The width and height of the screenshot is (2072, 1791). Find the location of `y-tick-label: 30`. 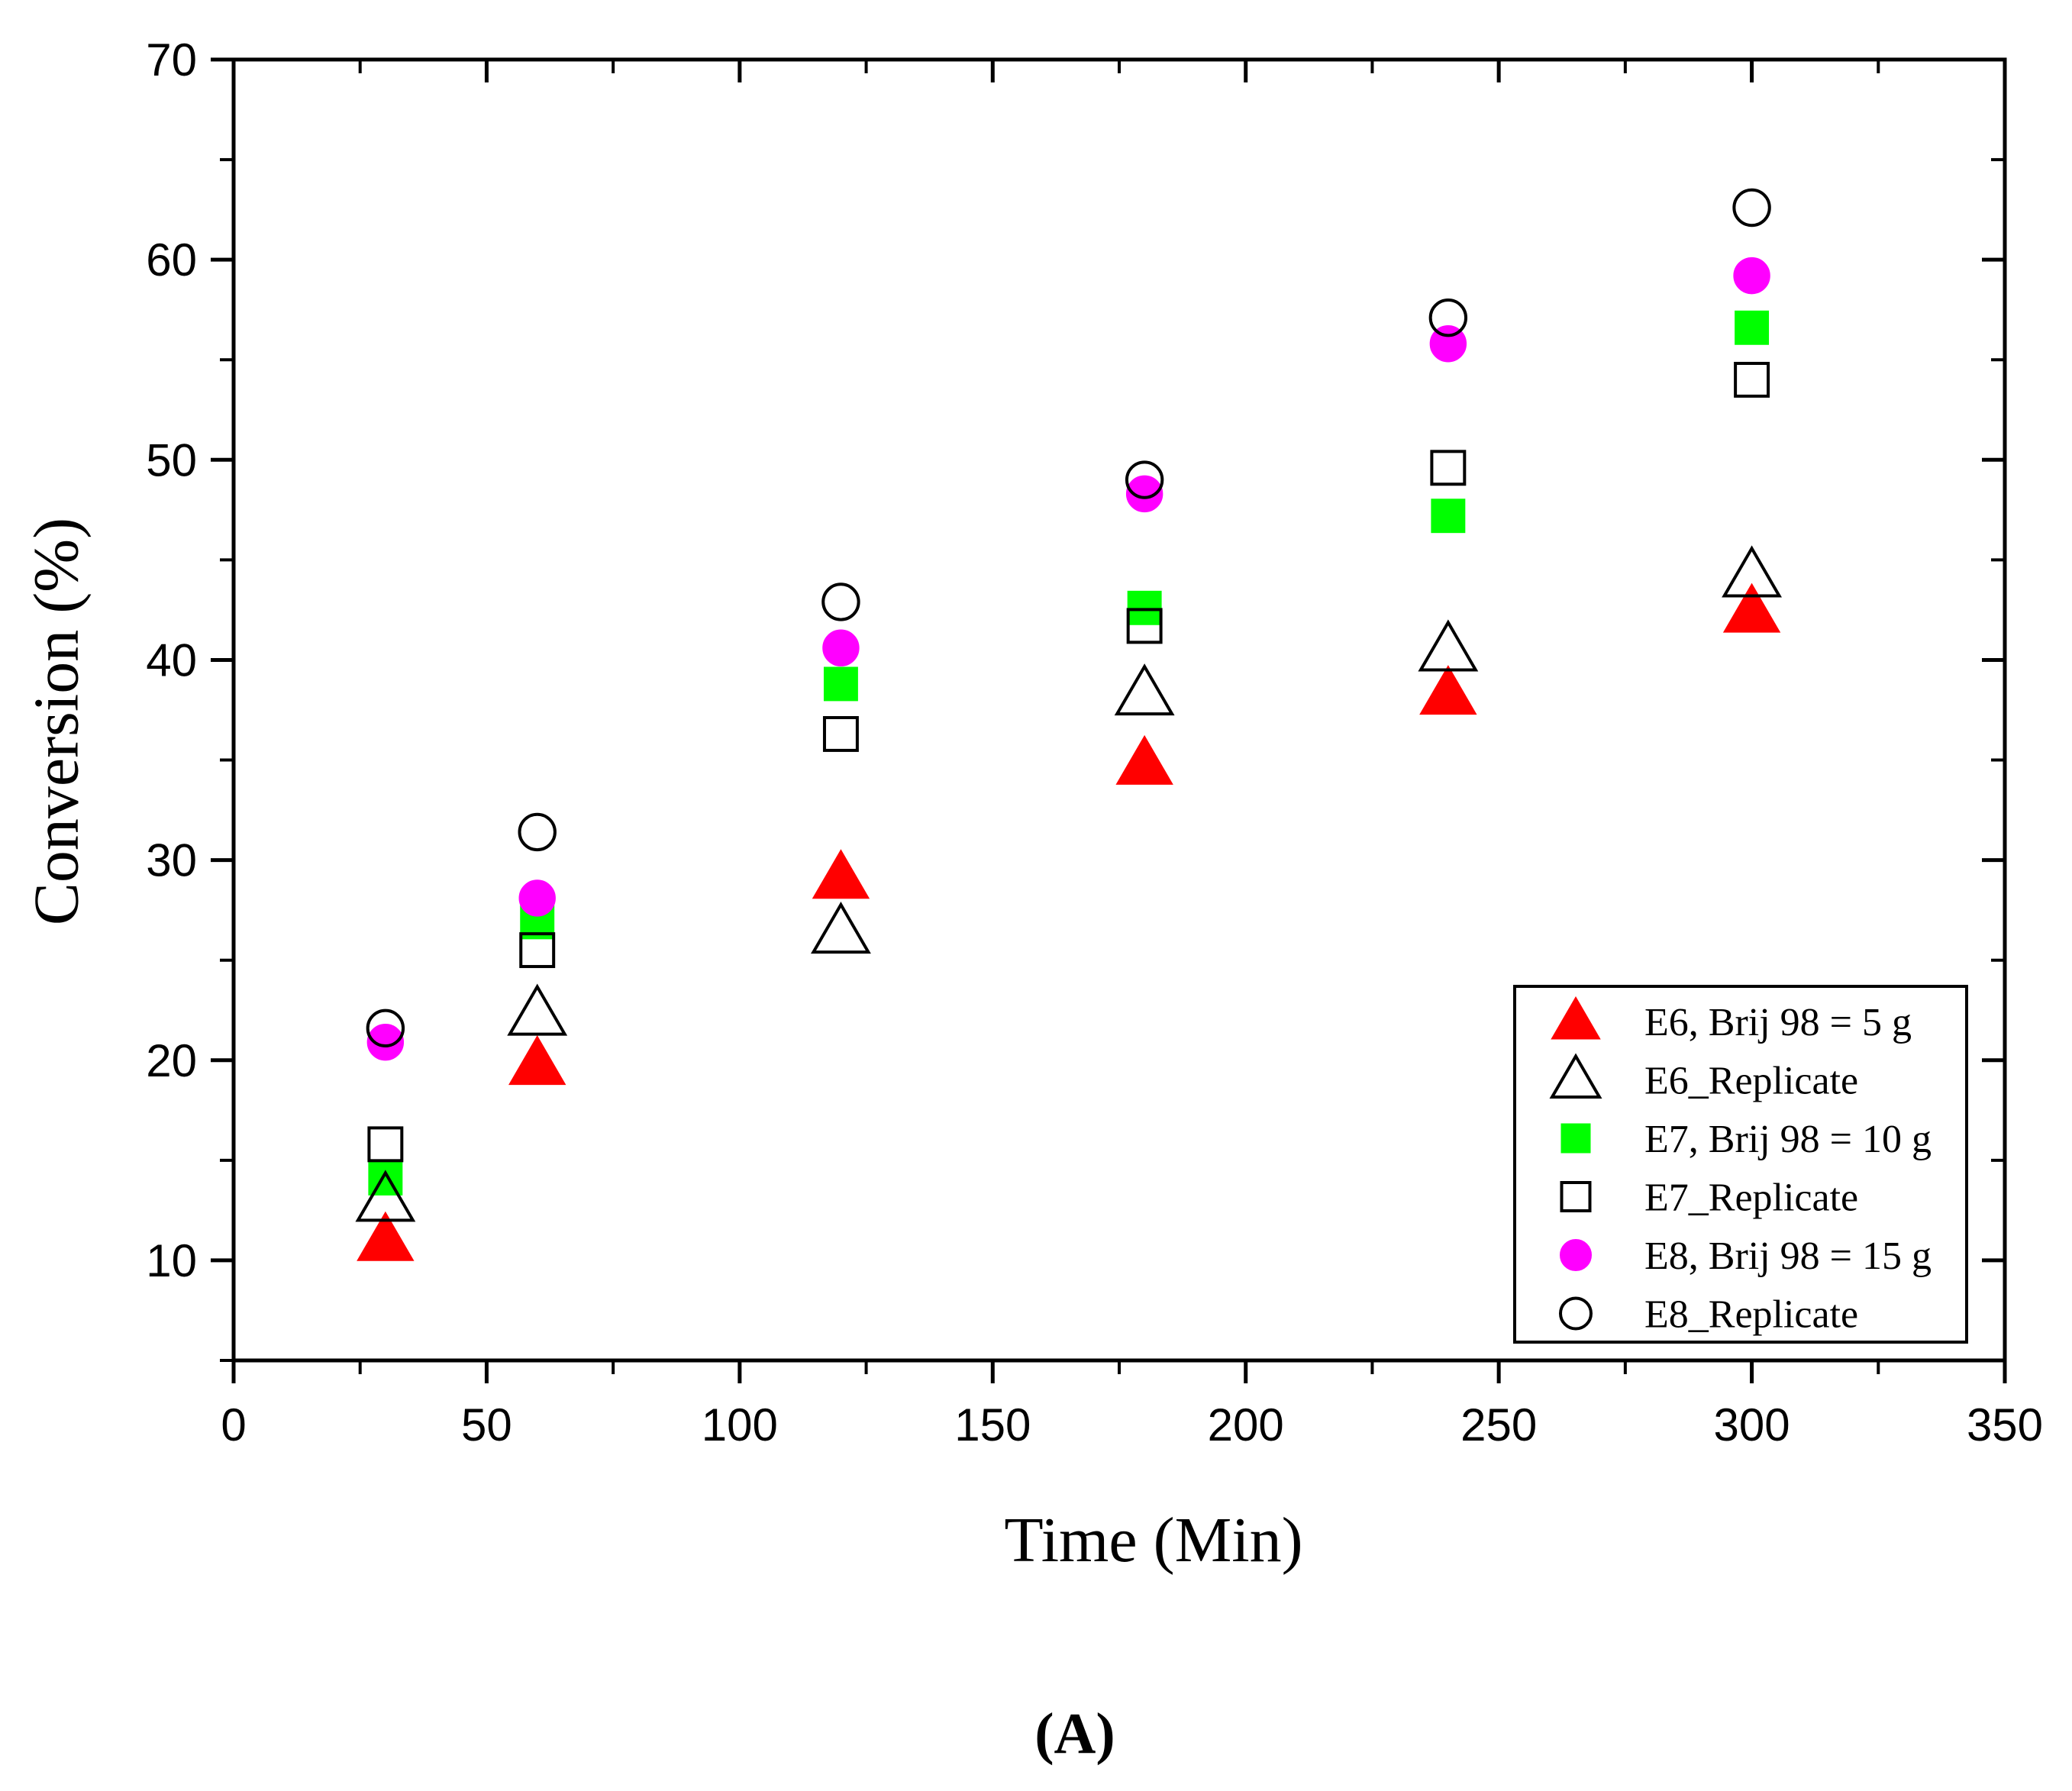

y-tick-label: 30 is located at coordinates (171, 860).